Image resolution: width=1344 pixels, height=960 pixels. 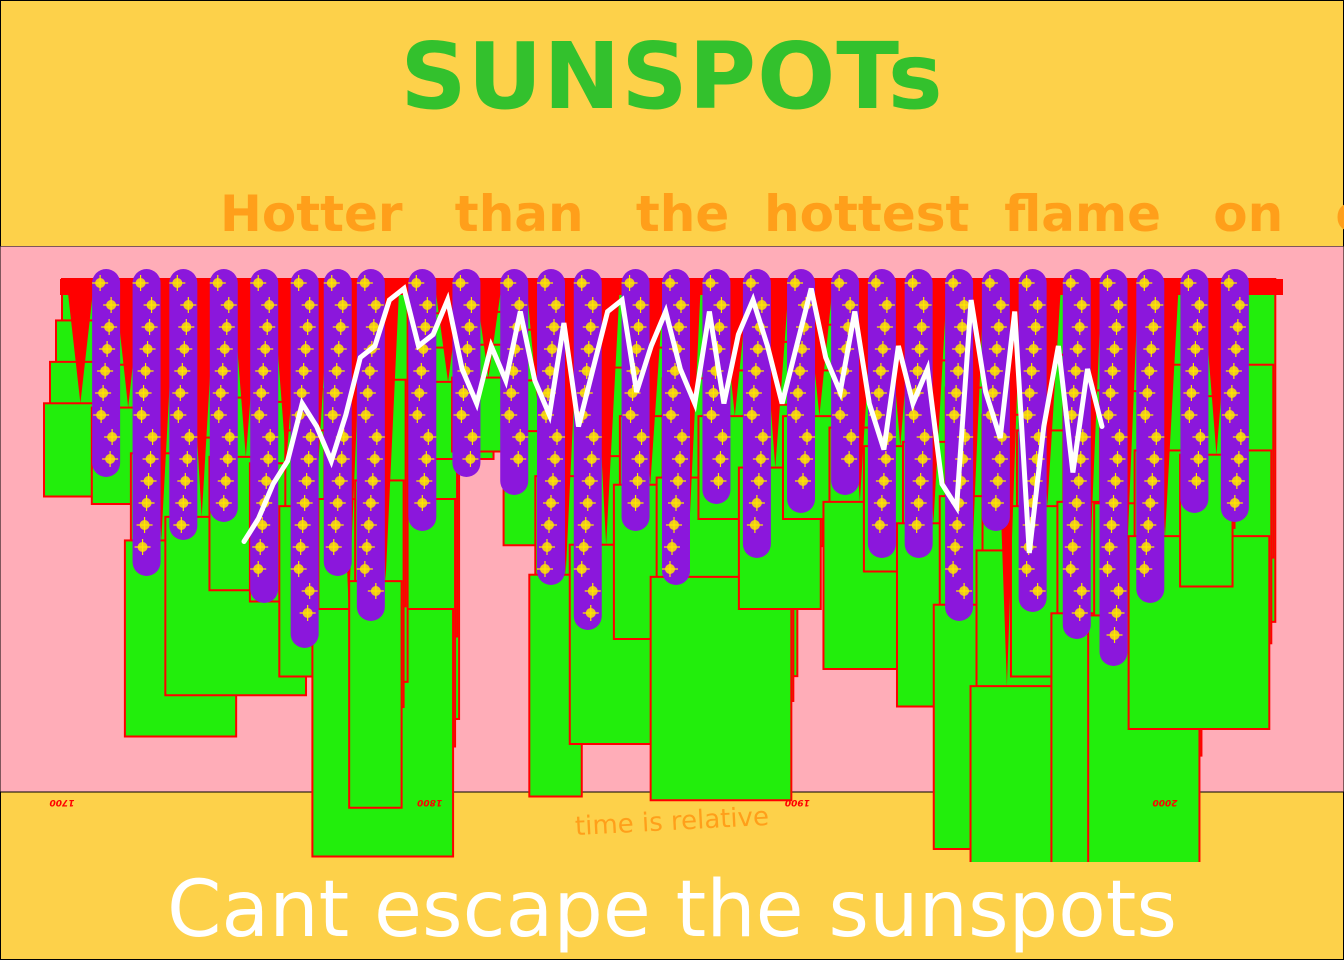 What do you see at coordinates (70, 450) in the screenshot?
I see `cycle-rect-layer` at bounding box center [70, 450].